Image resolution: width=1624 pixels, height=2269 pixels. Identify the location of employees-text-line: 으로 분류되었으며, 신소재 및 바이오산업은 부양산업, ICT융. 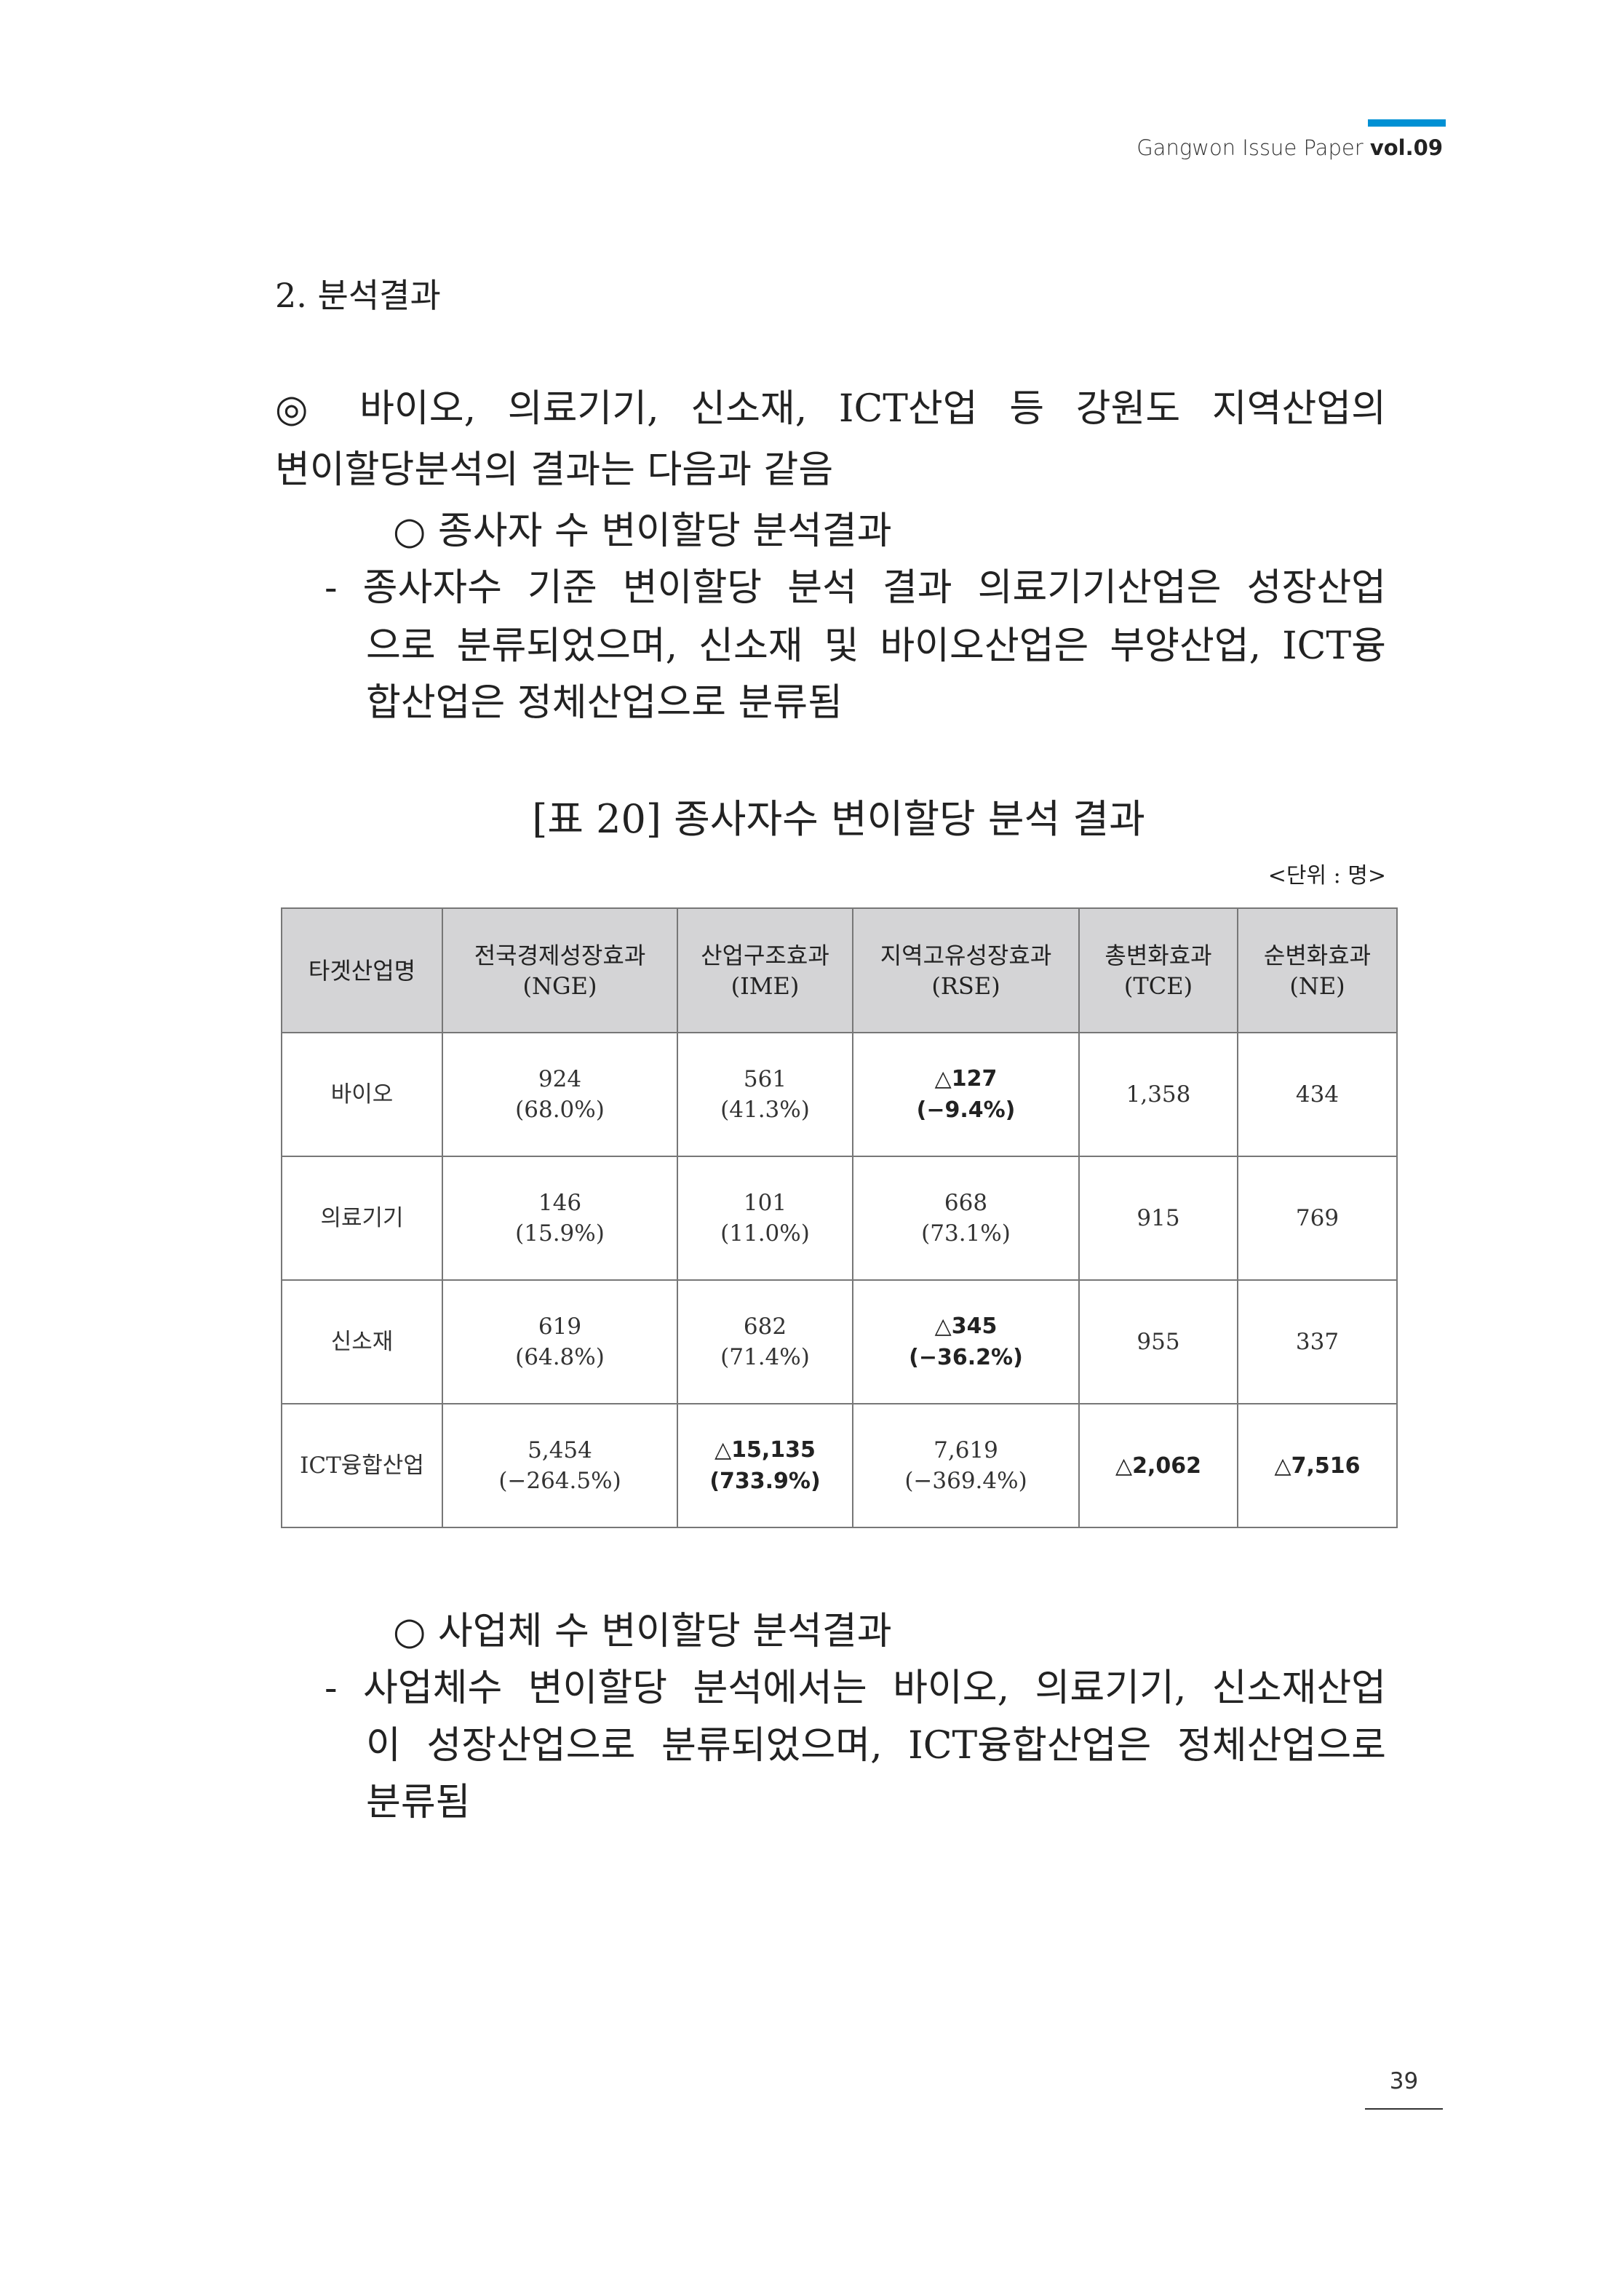
(876, 646).